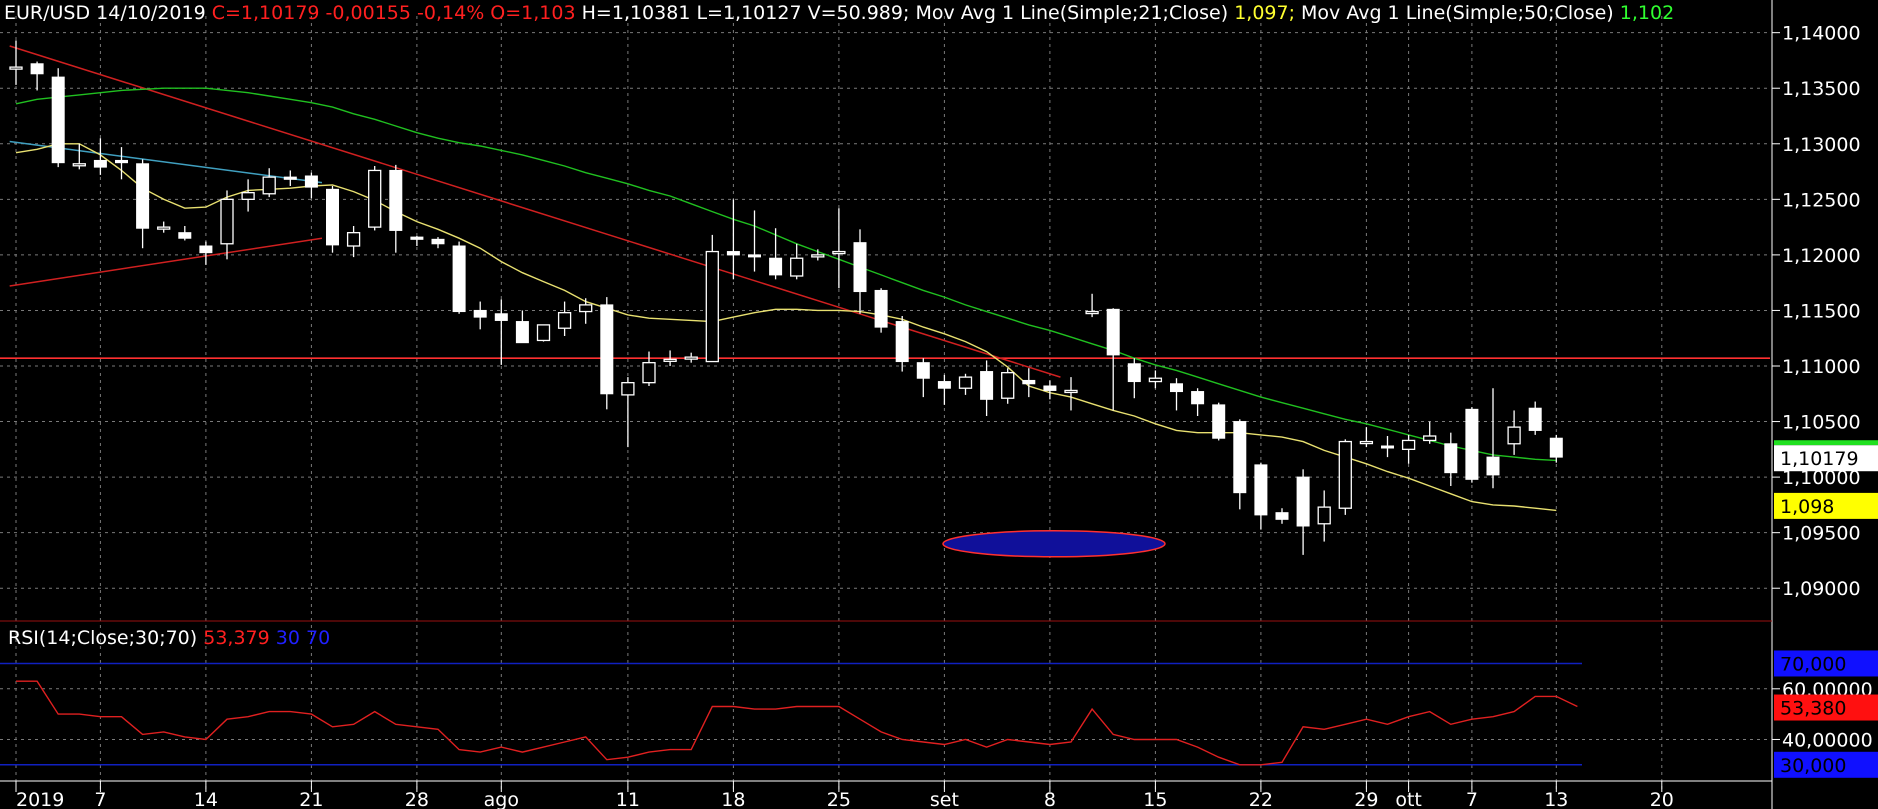  Describe the element at coordinates (287, 638) in the screenshot. I see `rsi-lower: 30` at that location.